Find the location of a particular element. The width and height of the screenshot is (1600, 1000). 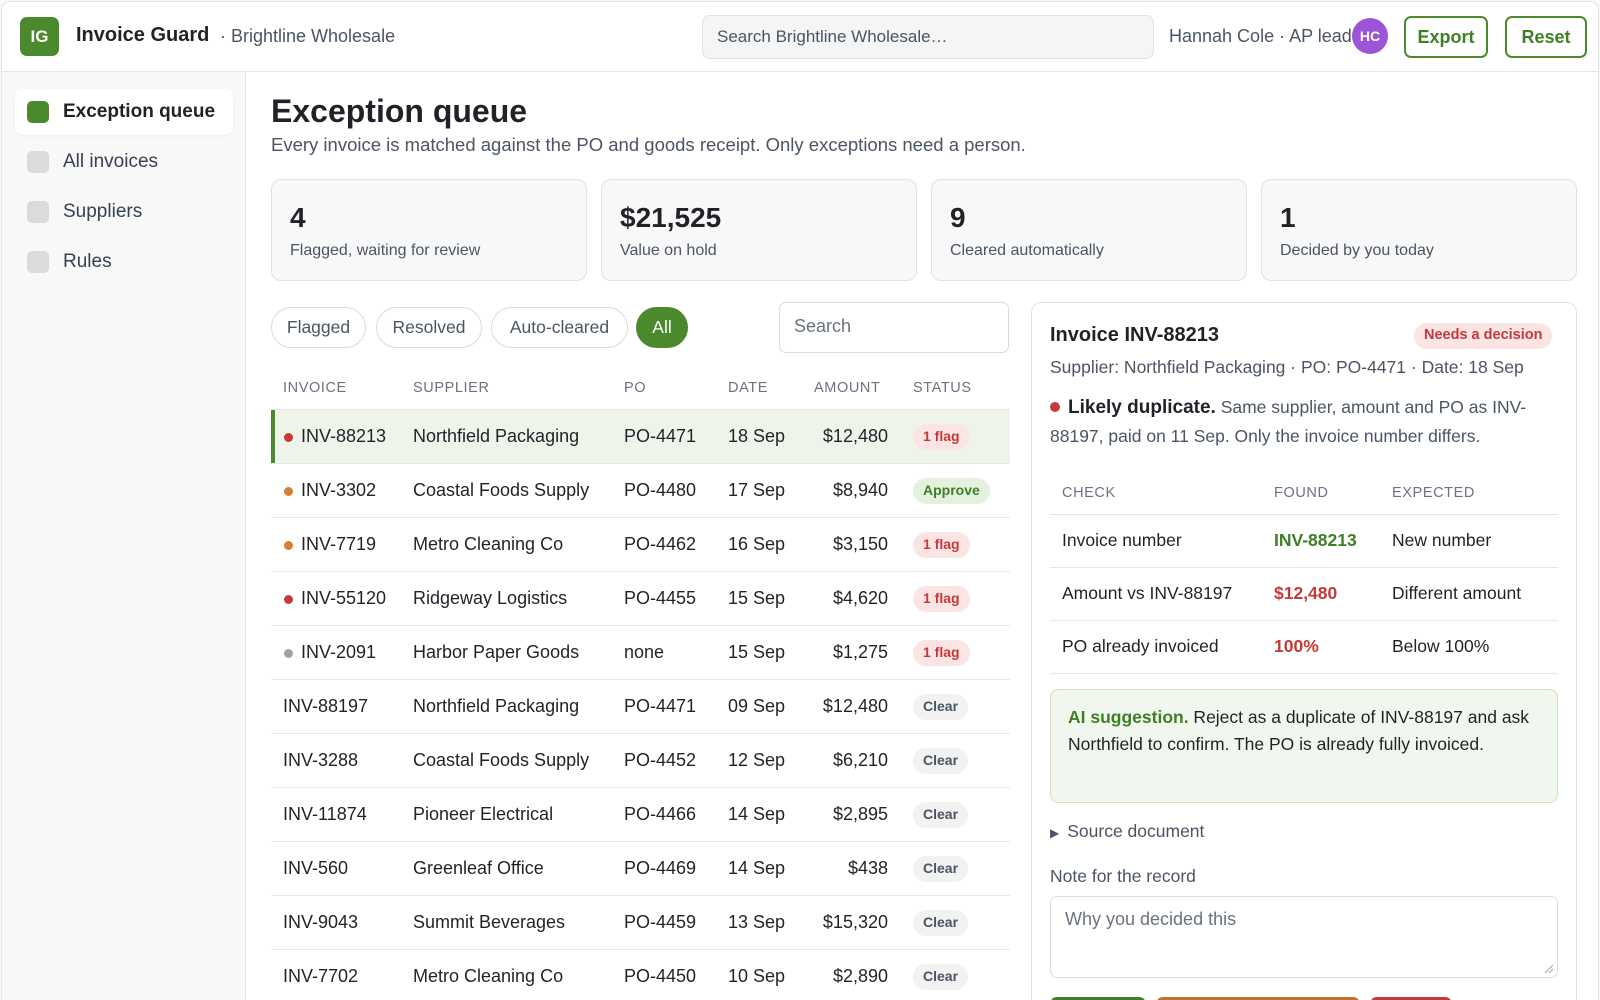

cell-date: 18 Sep is located at coordinates (757, 436).